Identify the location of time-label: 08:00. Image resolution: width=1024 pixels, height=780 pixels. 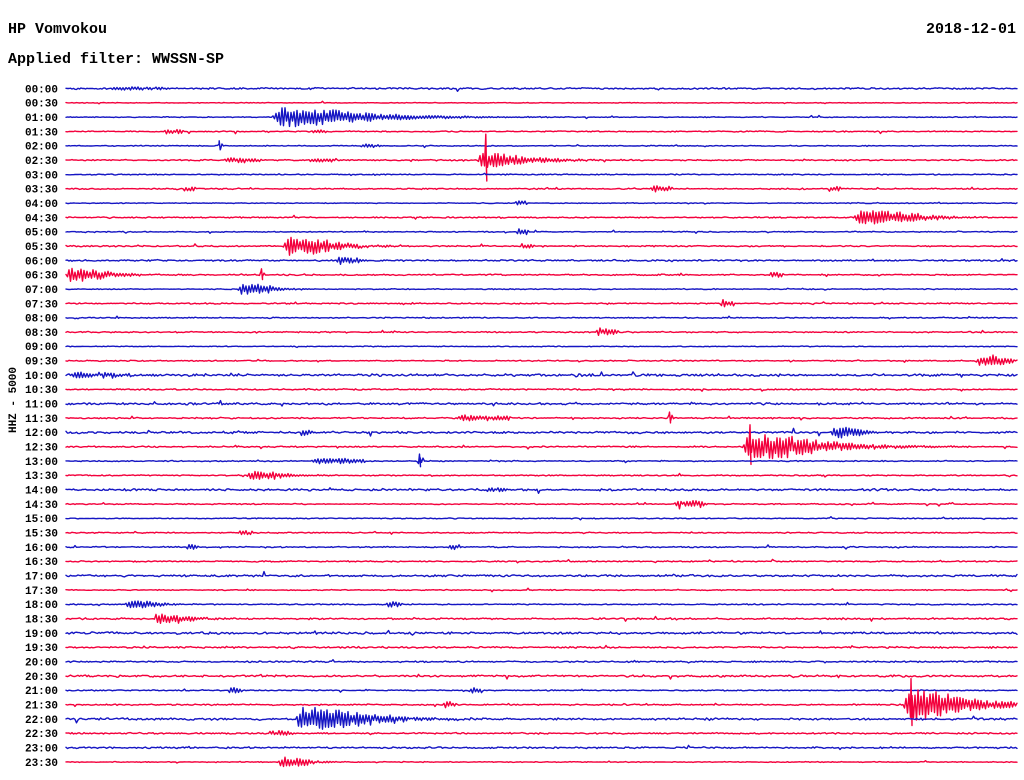
(41, 320).